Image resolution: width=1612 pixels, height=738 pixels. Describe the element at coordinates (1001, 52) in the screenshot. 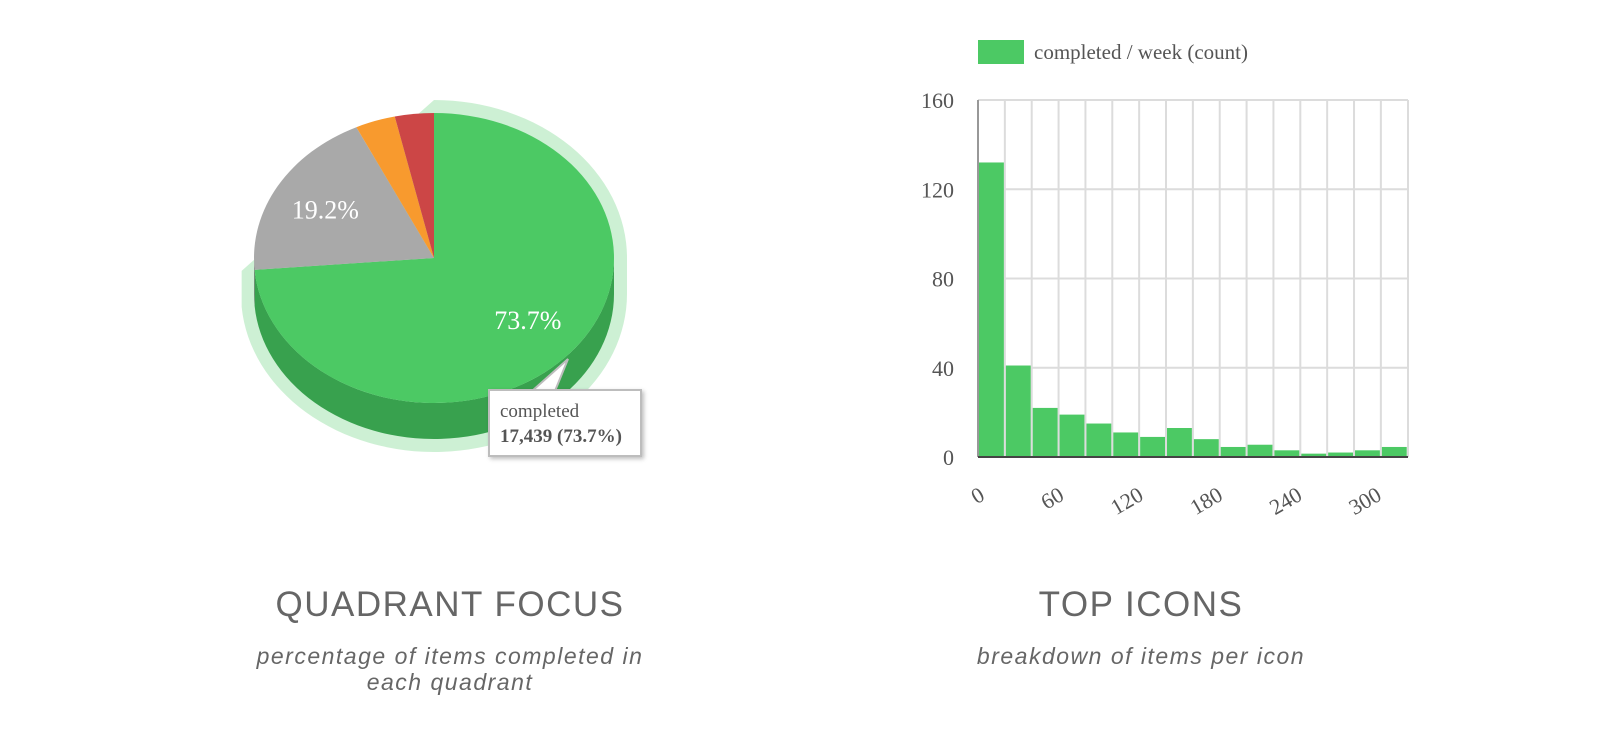

I see `legend-swatch` at that location.